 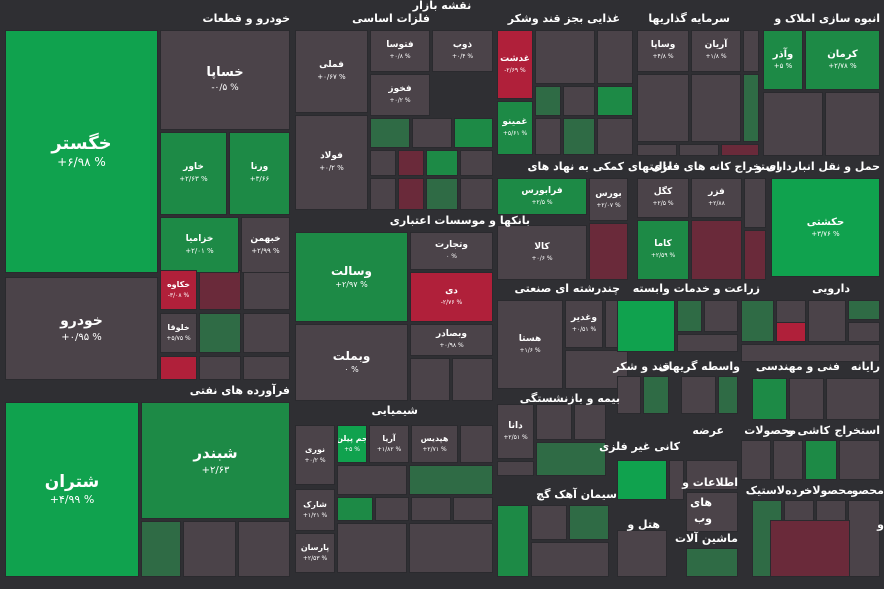 I want to click on treemap-tile: فزر +۲/۸۸, so click(x=716, y=198).